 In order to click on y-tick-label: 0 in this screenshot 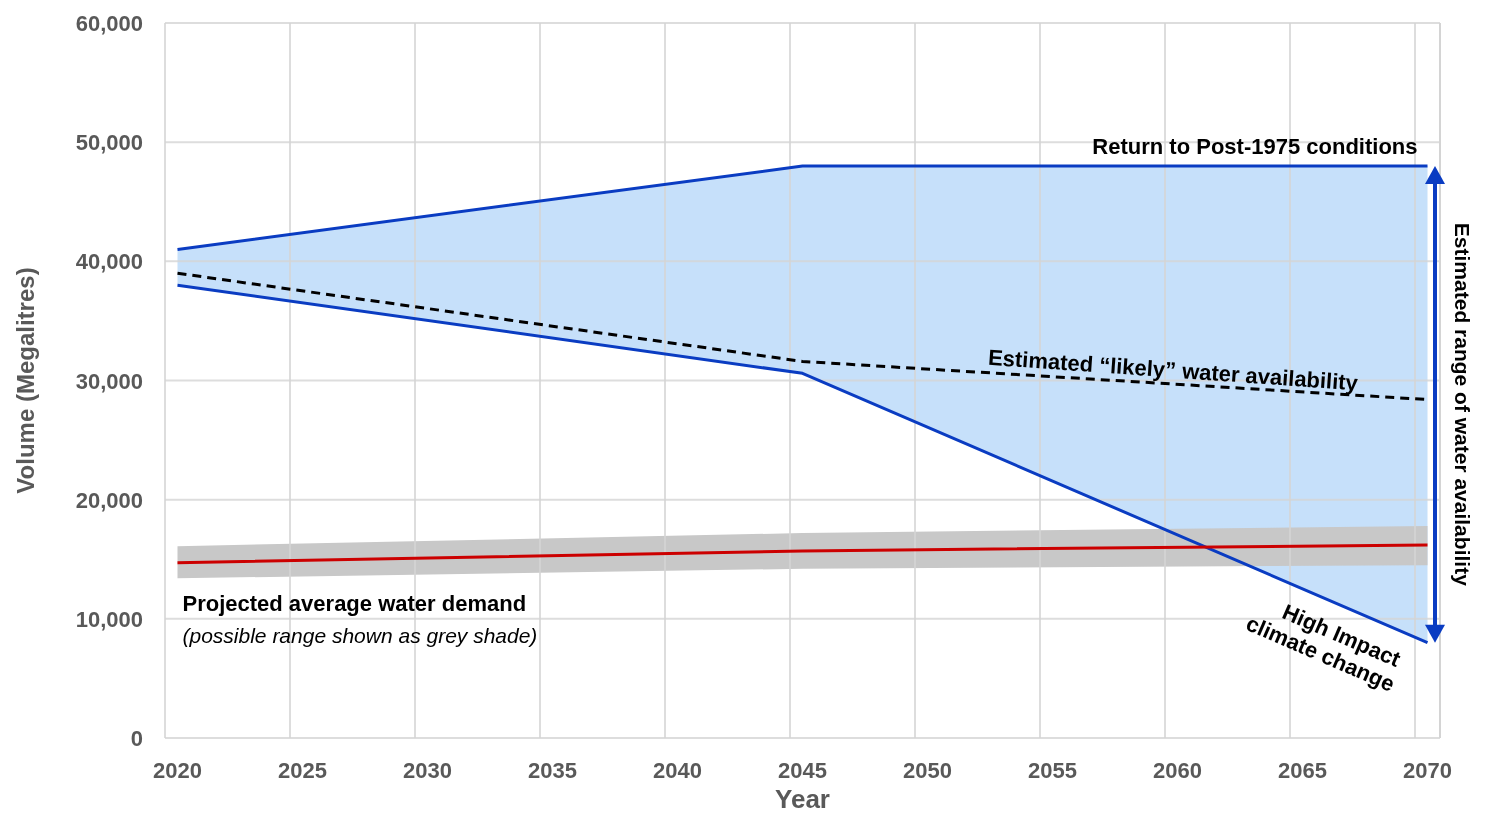, I will do `click(136, 738)`.